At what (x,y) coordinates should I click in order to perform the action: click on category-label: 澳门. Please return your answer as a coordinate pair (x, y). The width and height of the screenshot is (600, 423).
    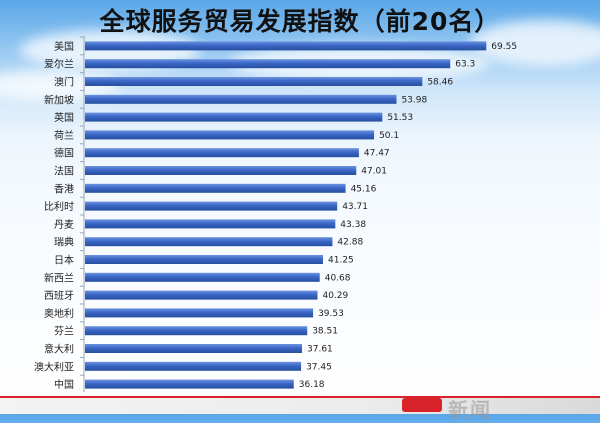
    Looking at the image, I should click on (64, 82).